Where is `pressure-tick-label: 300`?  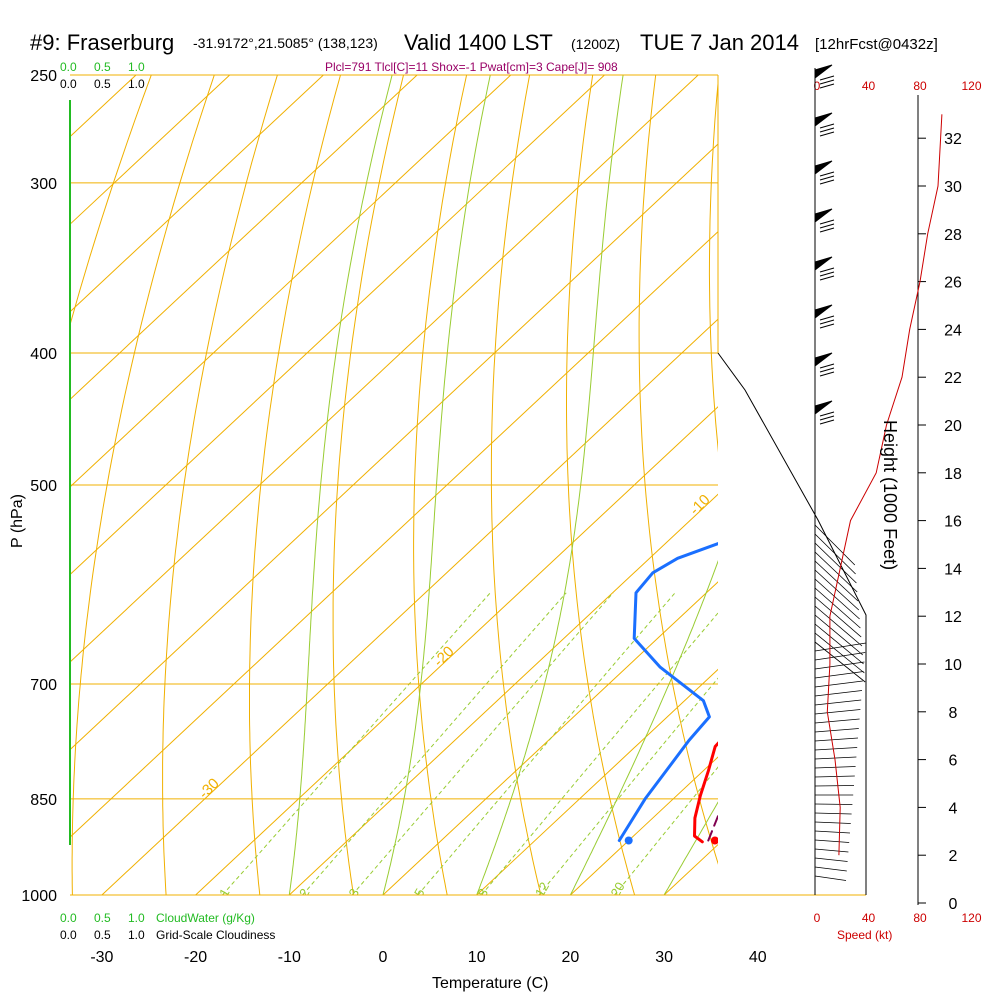
pressure-tick-label: 300 is located at coordinates (43, 184).